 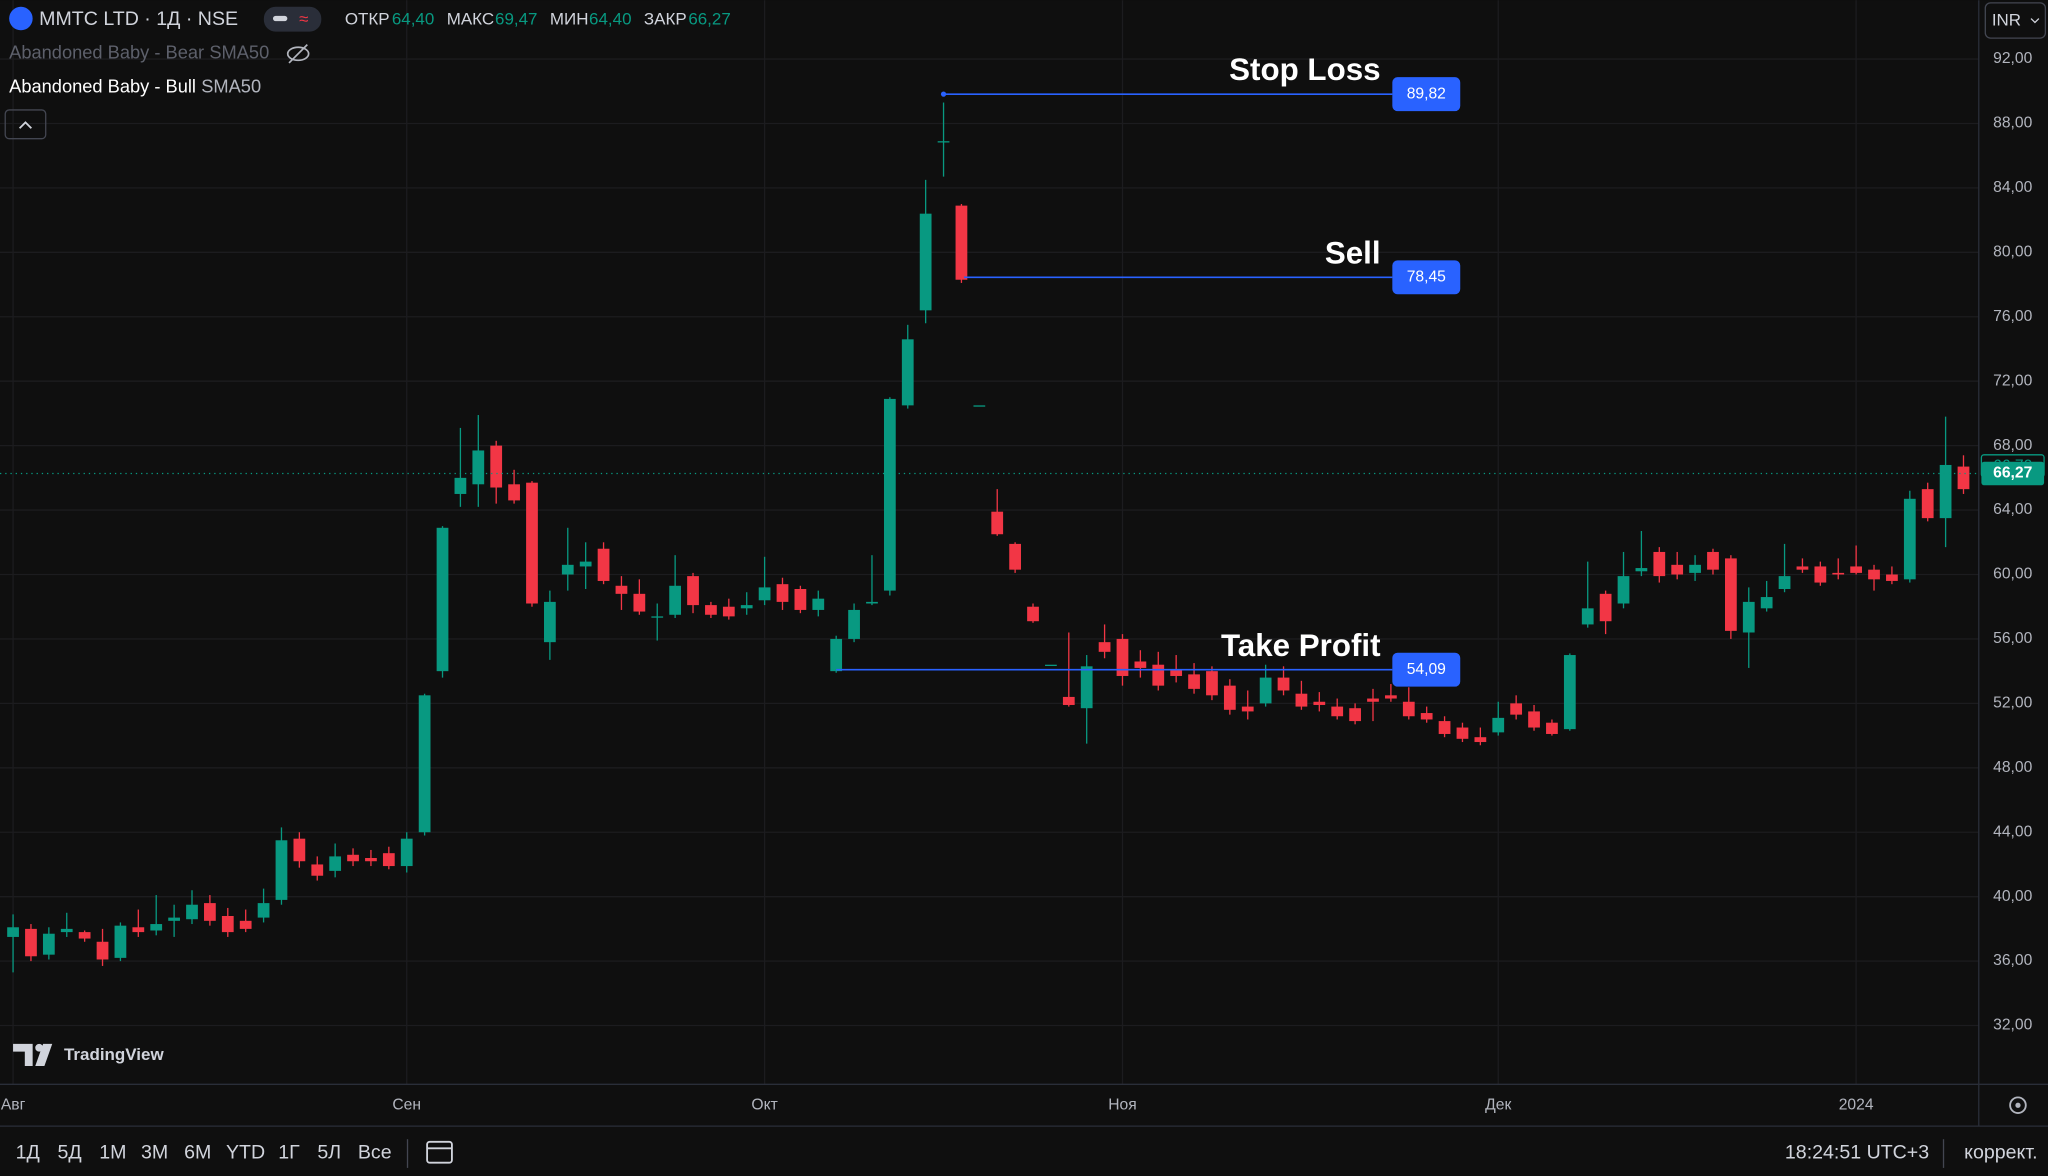 What do you see at coordinates (1353, 252) in the screenshot?
I see `level-name: Sell` at bounding box center [1353, 252].